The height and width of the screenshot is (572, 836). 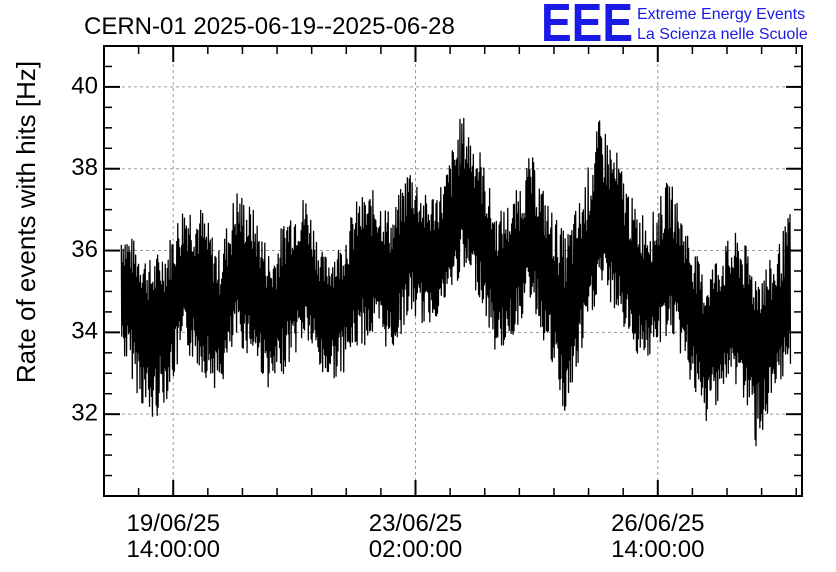 What do you see at coordinates (84, 85) in the screenshot?
I see `y-tick-label: 40` at bounding box center [84, 85].